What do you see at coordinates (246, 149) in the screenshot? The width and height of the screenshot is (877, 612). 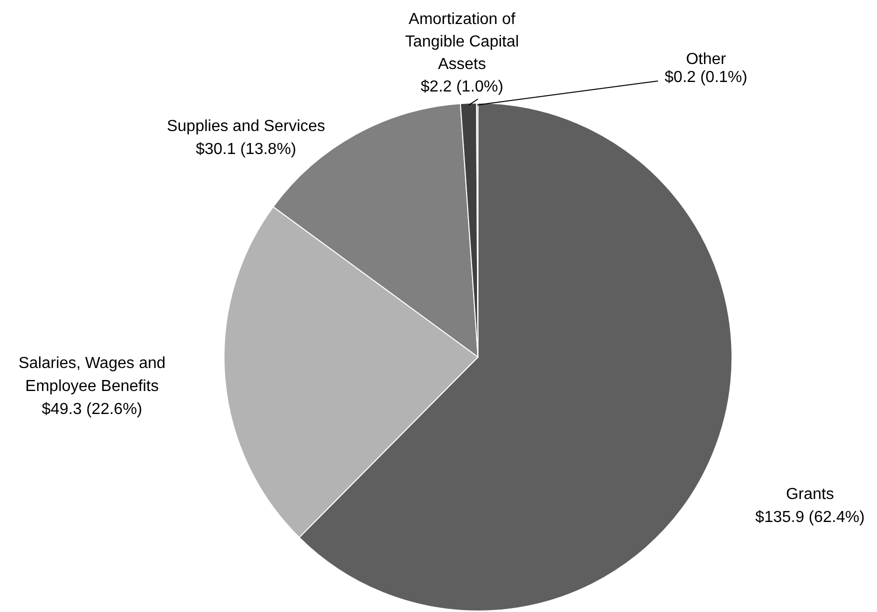 I see `data-label: $30.1 (13.8%)` at bounding box center [246, 149].